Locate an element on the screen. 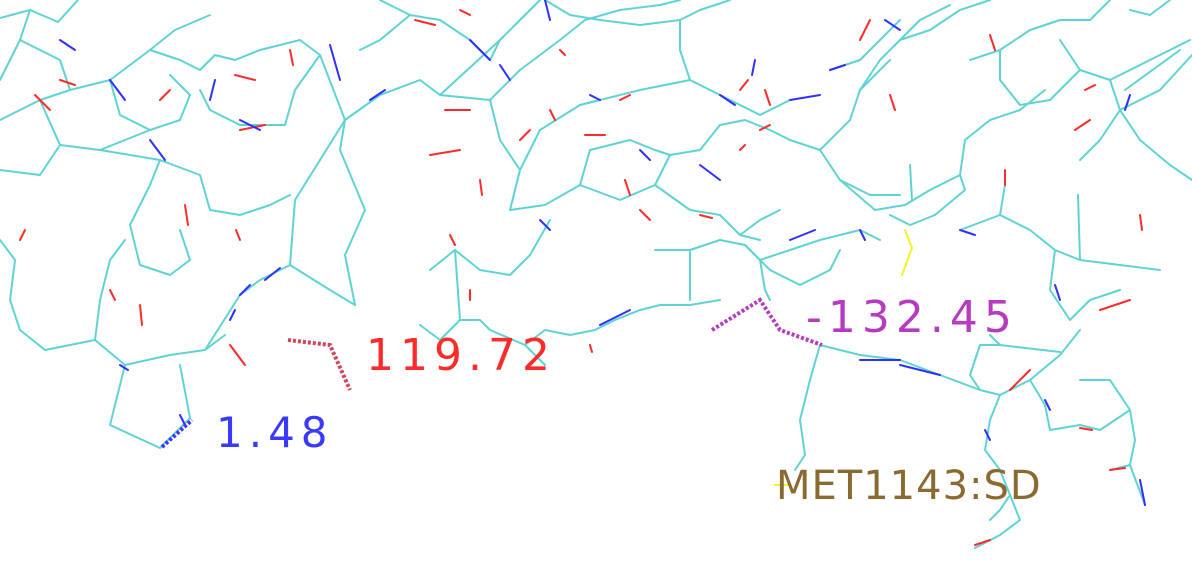 This screenshot has height=567, width=1192. sulfur-bonds is located at coordinates (844, 357).